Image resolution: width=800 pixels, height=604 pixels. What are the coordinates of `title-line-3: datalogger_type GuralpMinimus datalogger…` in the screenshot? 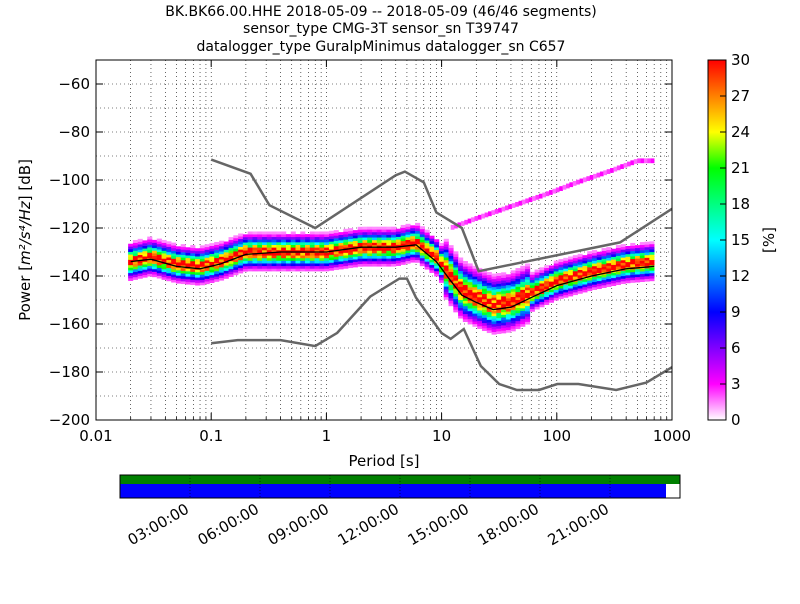 It's located at (381, 47).